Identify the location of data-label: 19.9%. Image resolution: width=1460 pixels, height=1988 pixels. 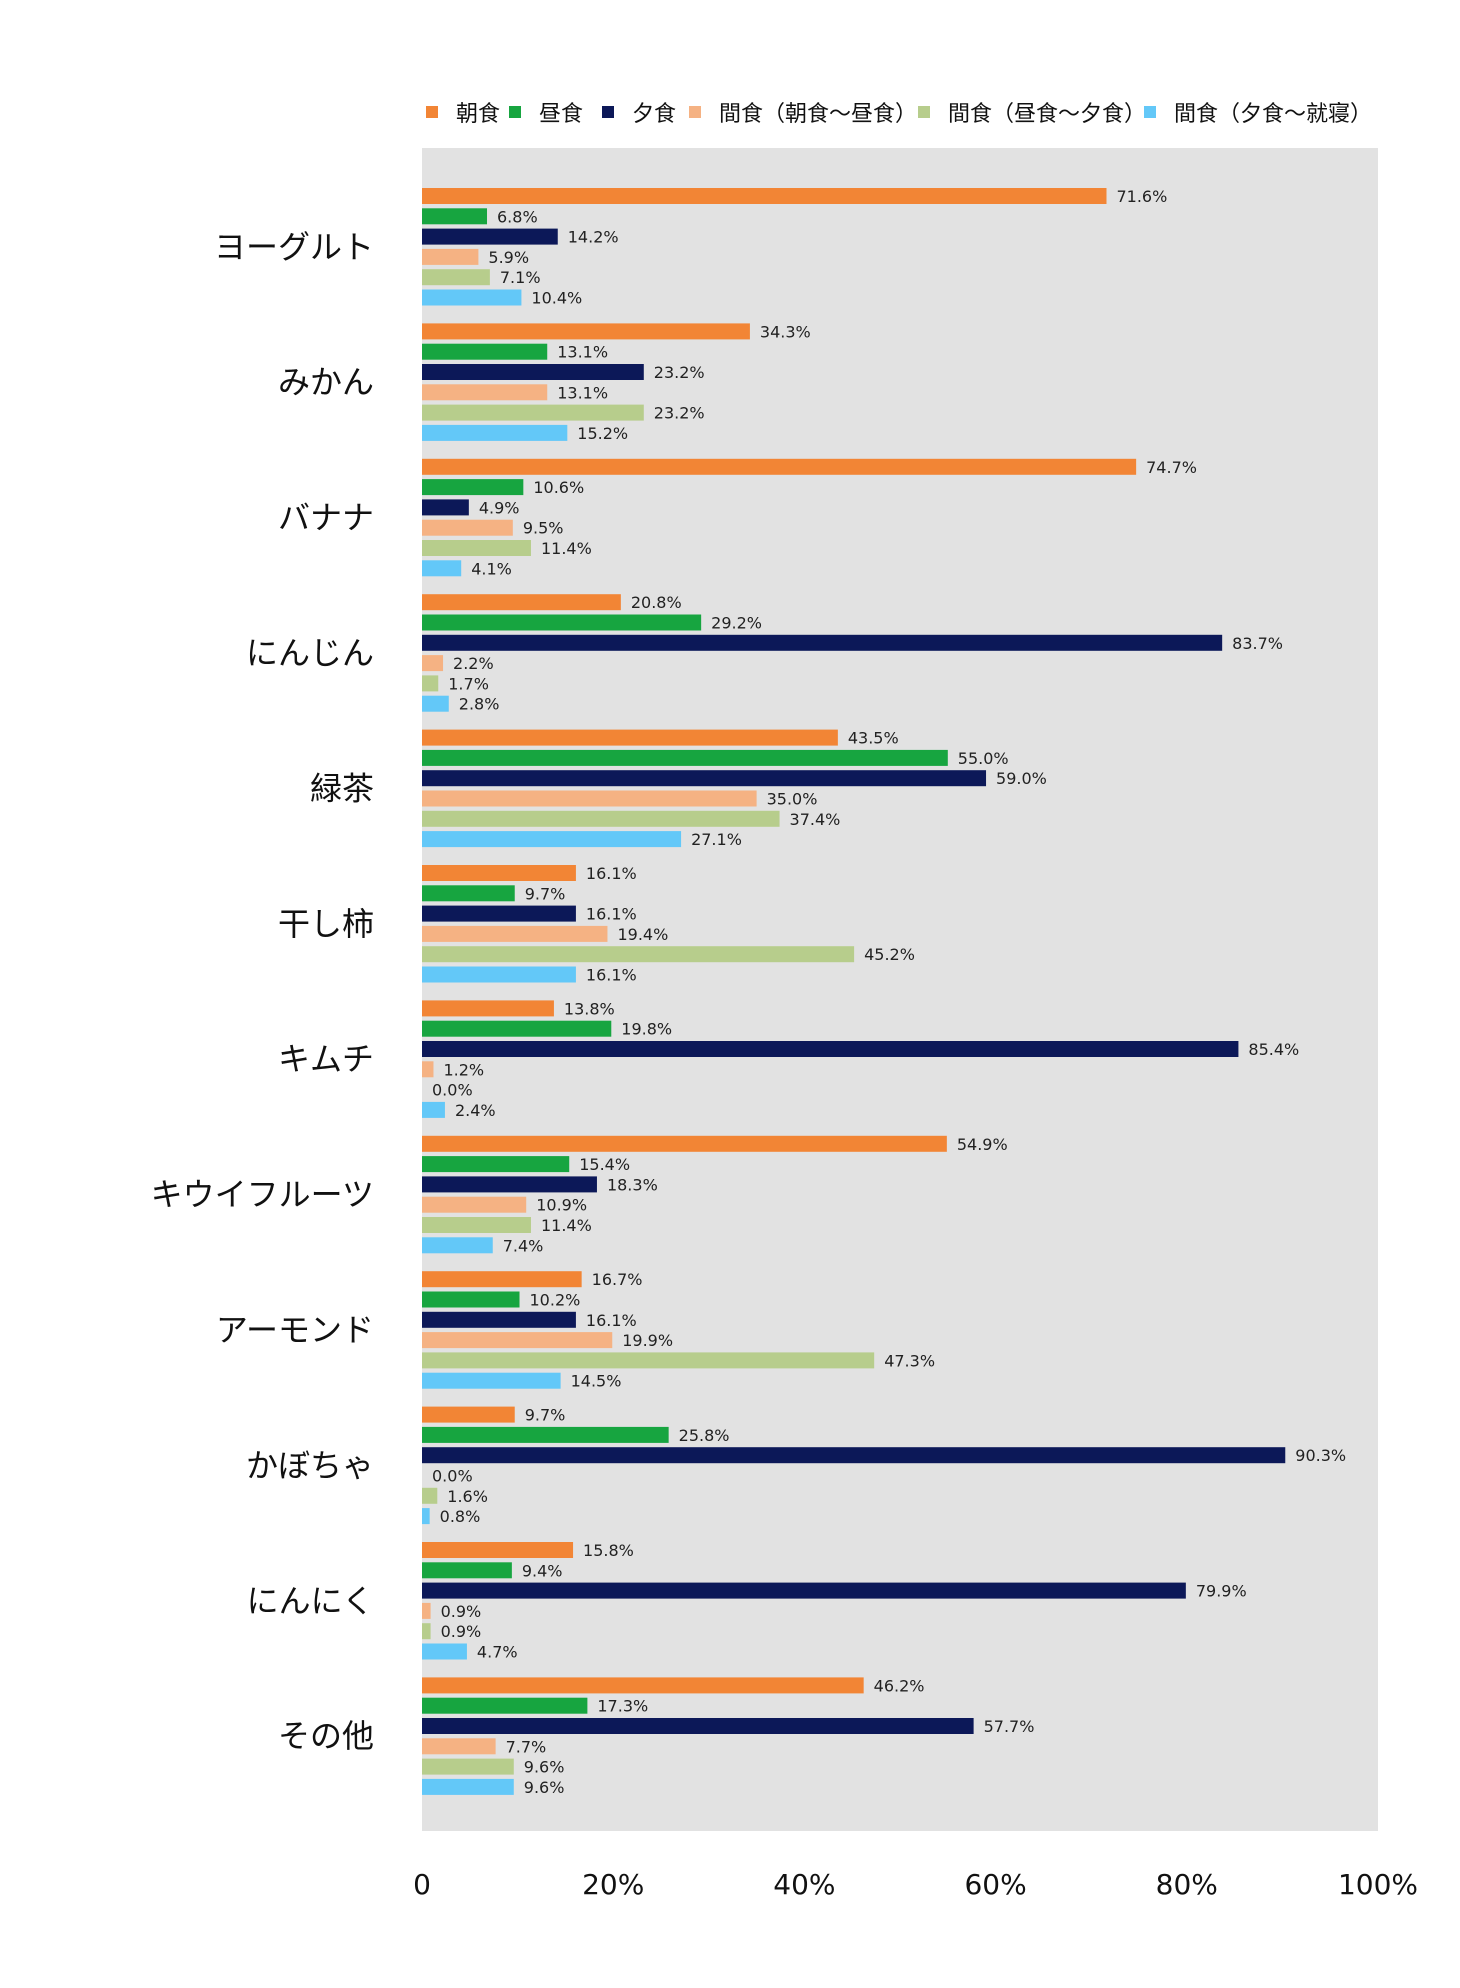
(647, 1340).